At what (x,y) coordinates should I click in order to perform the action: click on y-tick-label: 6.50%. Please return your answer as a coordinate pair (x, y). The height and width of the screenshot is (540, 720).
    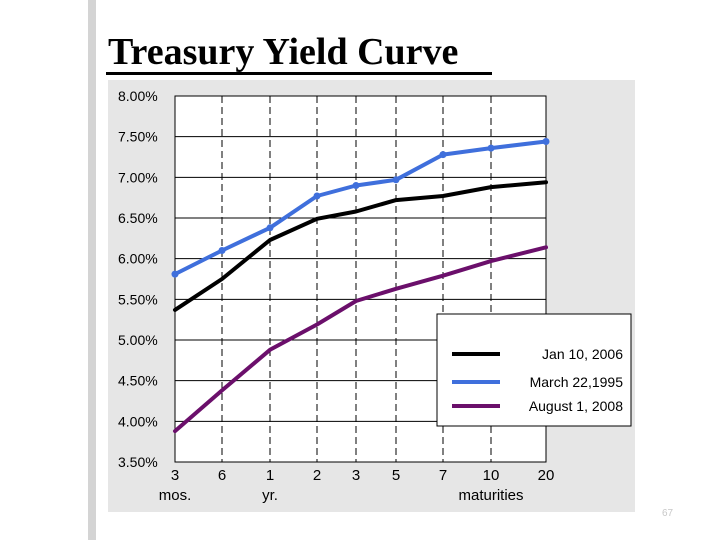
    Looking at the image, I should click on (138, 218).